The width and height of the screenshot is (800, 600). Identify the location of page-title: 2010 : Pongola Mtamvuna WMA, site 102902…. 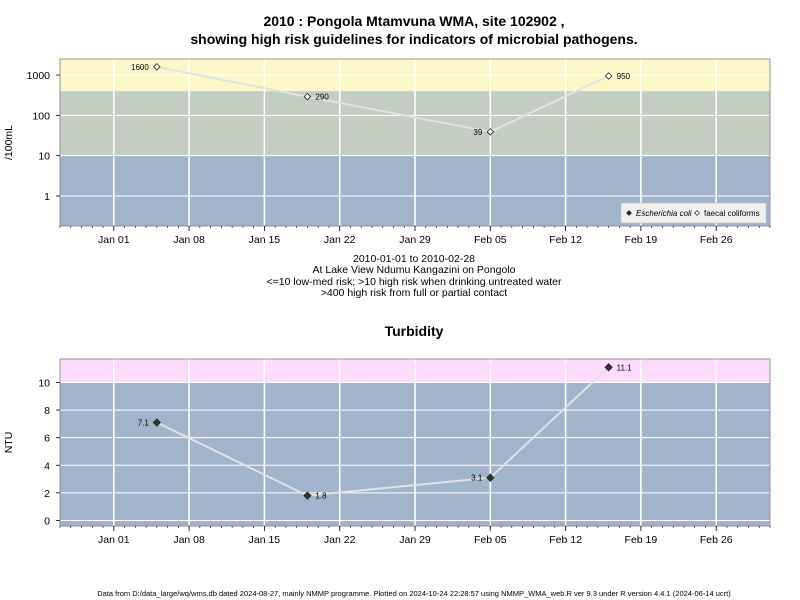
(413, 21).